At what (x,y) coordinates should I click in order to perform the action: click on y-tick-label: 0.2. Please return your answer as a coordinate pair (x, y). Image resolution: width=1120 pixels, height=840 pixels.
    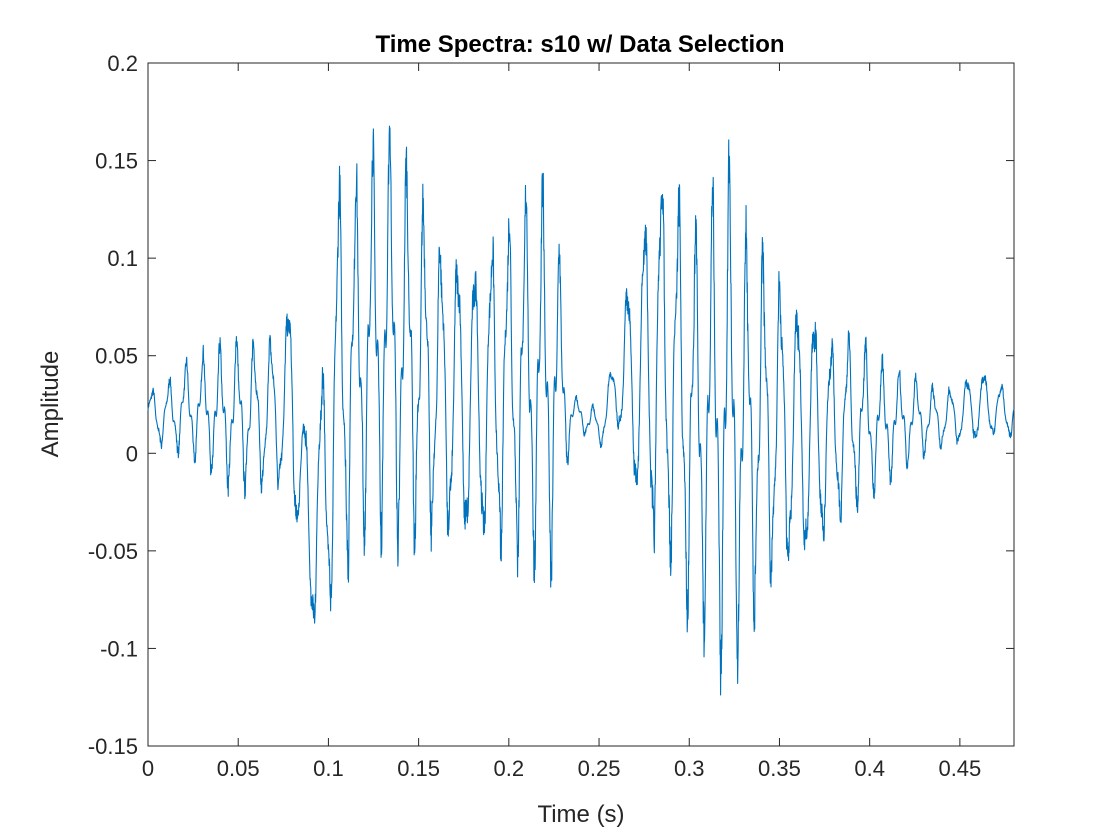
    Looking at the image, I should click on (122, 63).